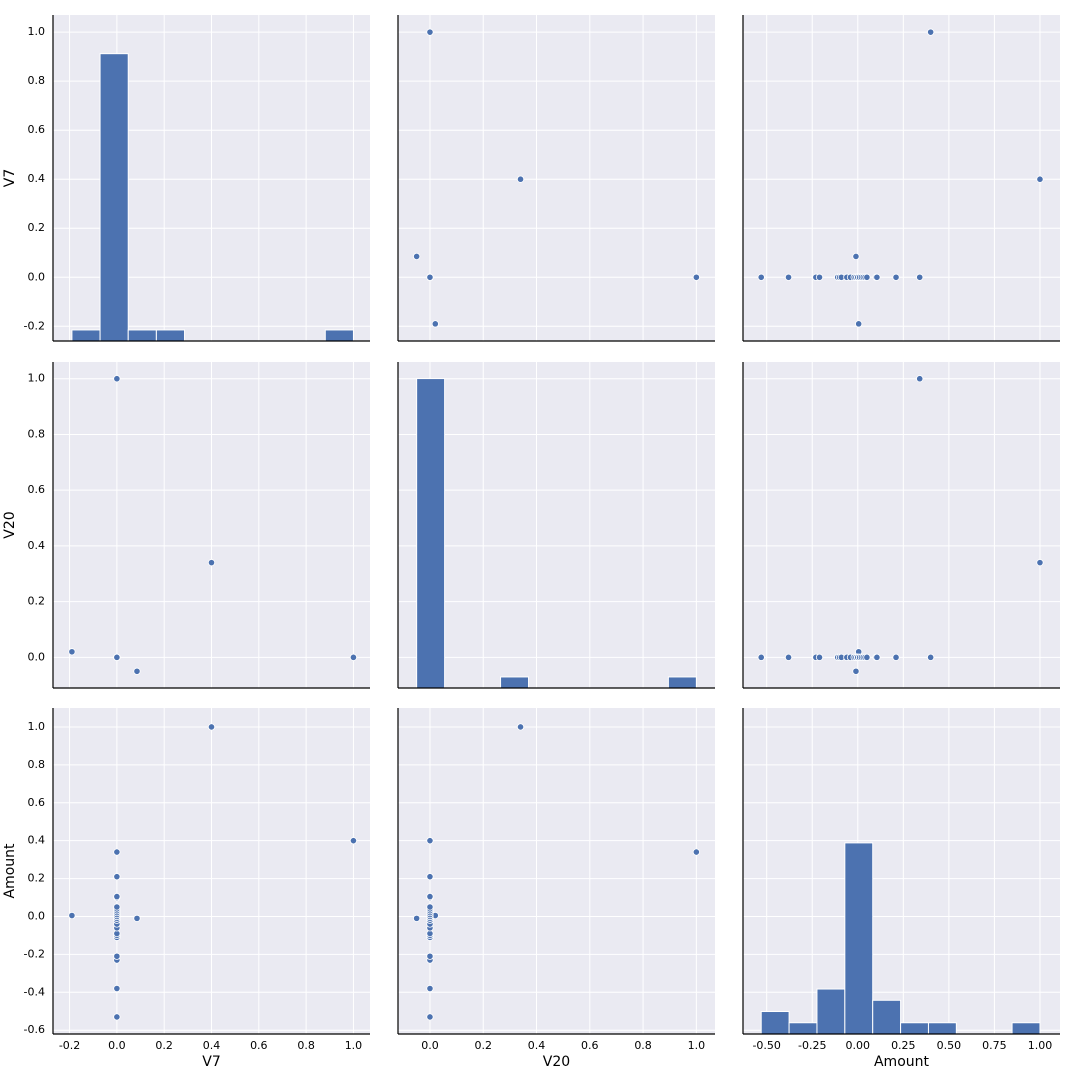 This screenshot has height=1080, width=1080. What do you see at coordinates (10, 524) in the screenshot?
I see `y-axis-label: V20` at bounding box center [10, 524].